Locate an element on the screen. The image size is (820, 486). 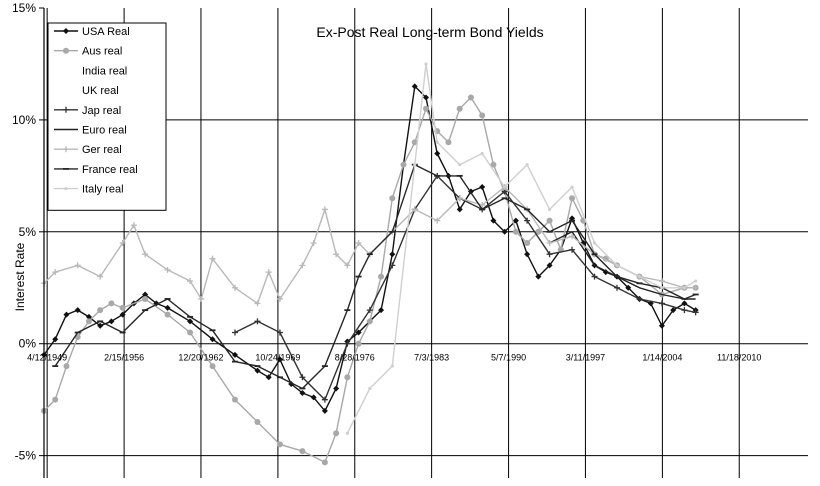
legend-item-italy-real: Italy real is located at coordinates (89, 190).